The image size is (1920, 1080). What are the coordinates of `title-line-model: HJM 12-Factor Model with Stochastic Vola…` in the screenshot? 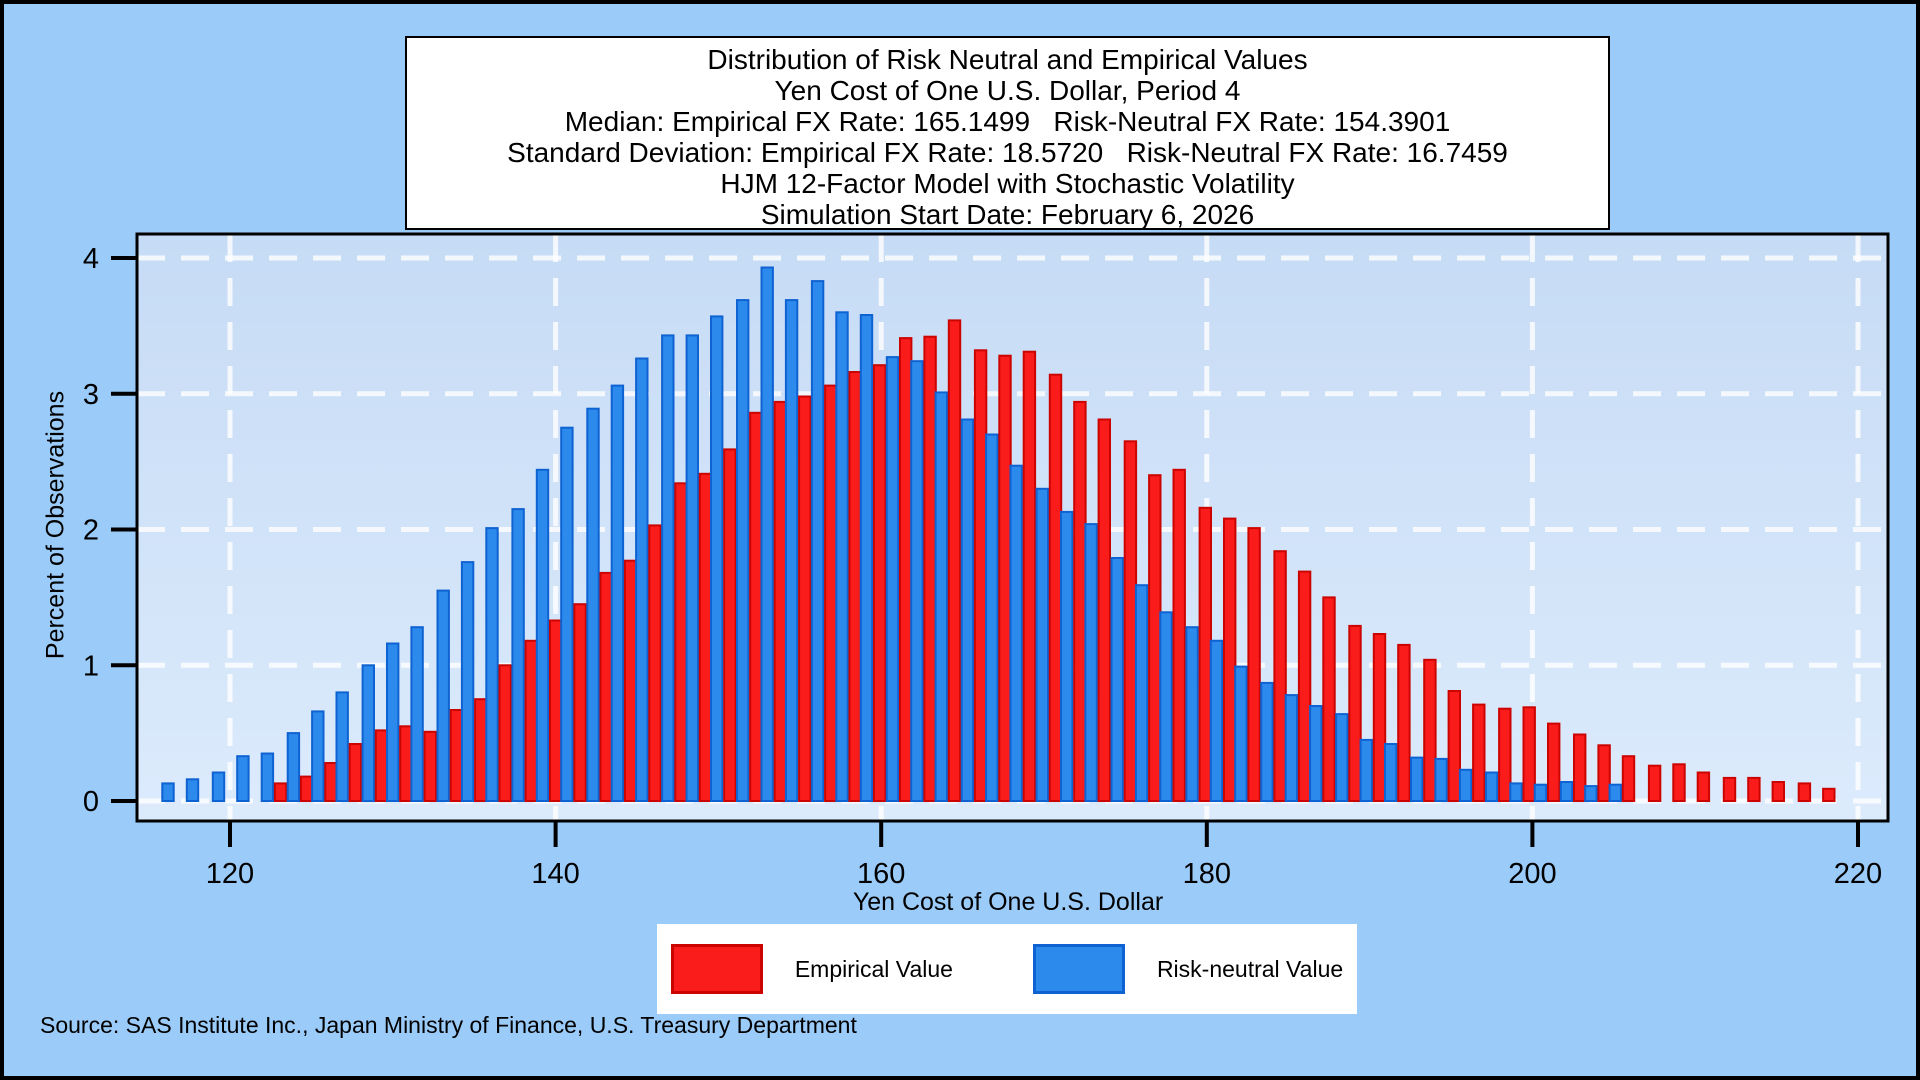 It's located at (1007, 183).